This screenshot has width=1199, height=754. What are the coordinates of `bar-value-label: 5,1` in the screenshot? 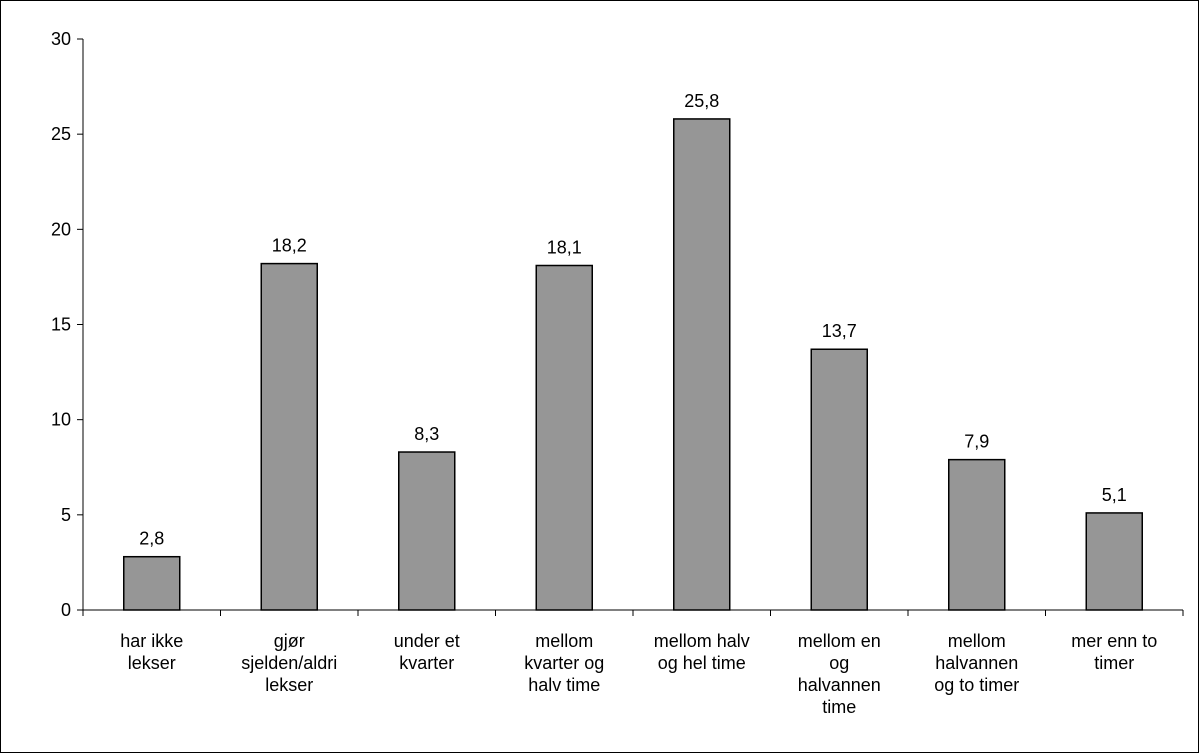 It's located at (1114, 495).